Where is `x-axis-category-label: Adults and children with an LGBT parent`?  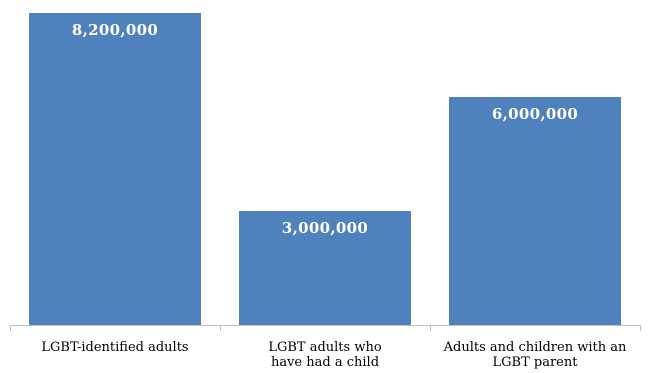 x-axis-category-label: Adults and children with an LGBT parent is located at coordinates (535, 355).